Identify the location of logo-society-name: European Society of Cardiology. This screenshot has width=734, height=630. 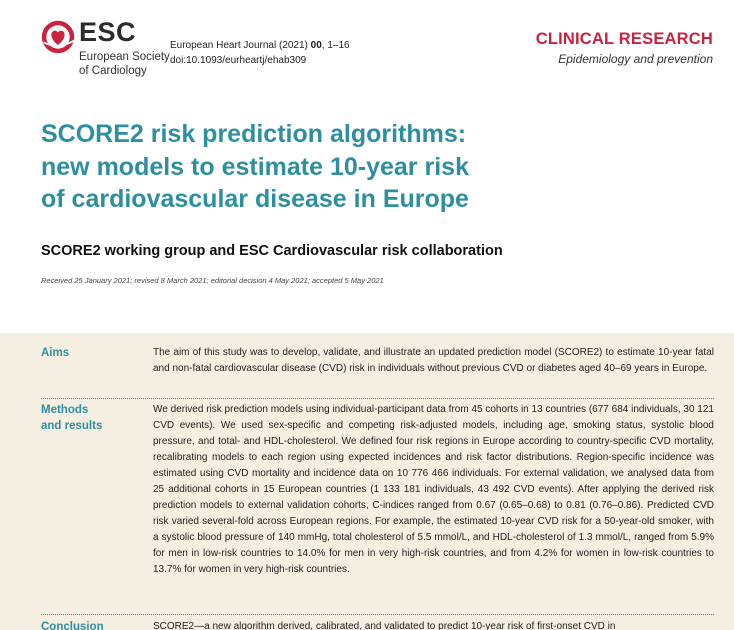
(124, 65).